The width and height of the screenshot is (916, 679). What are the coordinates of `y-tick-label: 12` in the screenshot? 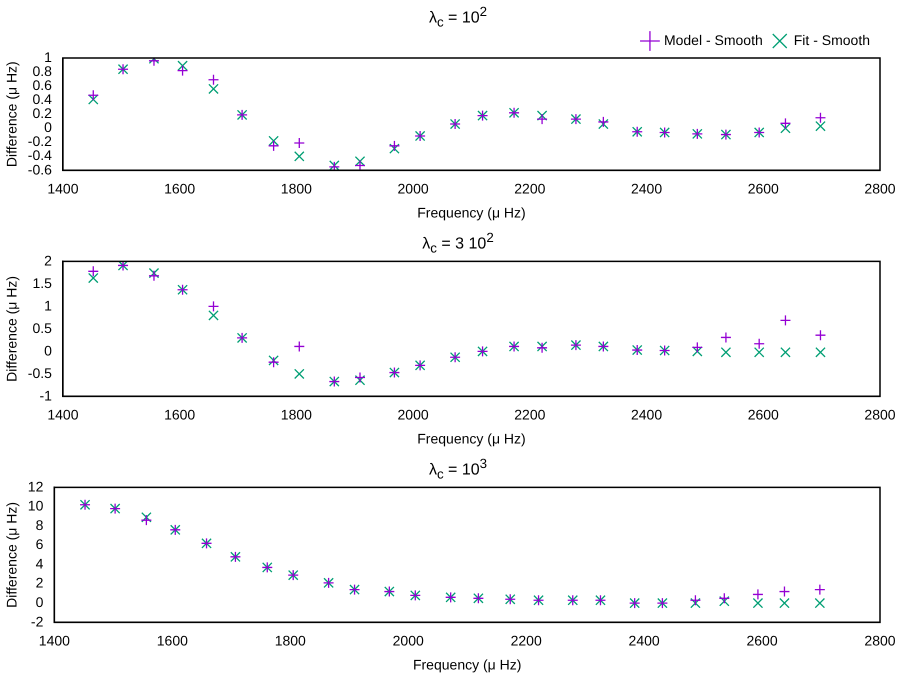 It's located at (36, 486).